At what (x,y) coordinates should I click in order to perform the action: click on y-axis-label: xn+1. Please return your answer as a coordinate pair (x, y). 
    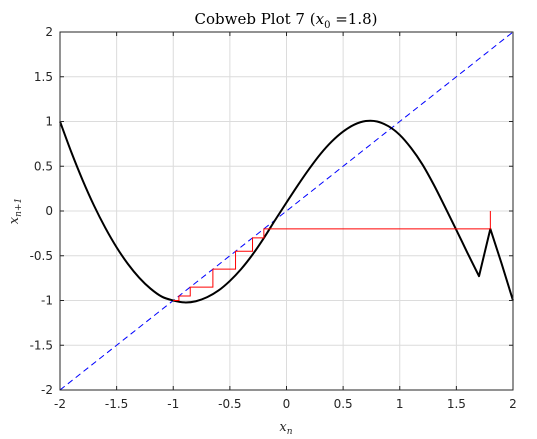
    Looking at the image, I should click on (15, 211).